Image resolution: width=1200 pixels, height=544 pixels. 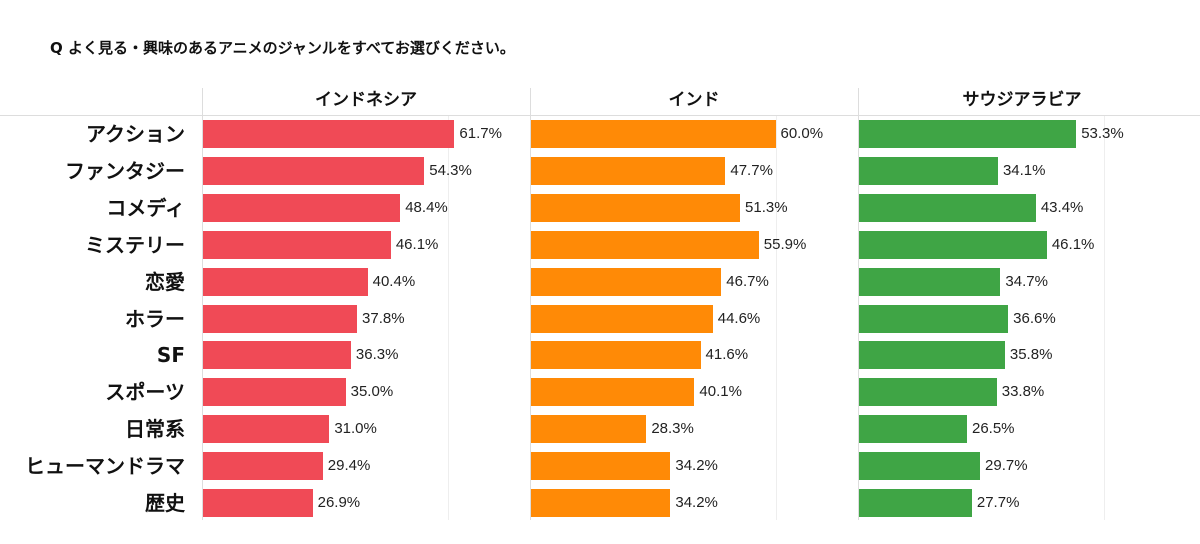 What do you see at coordinates (739, 318) in the screenshot?
I see `data-label: 44.6%` at bounding box center [739, 318].